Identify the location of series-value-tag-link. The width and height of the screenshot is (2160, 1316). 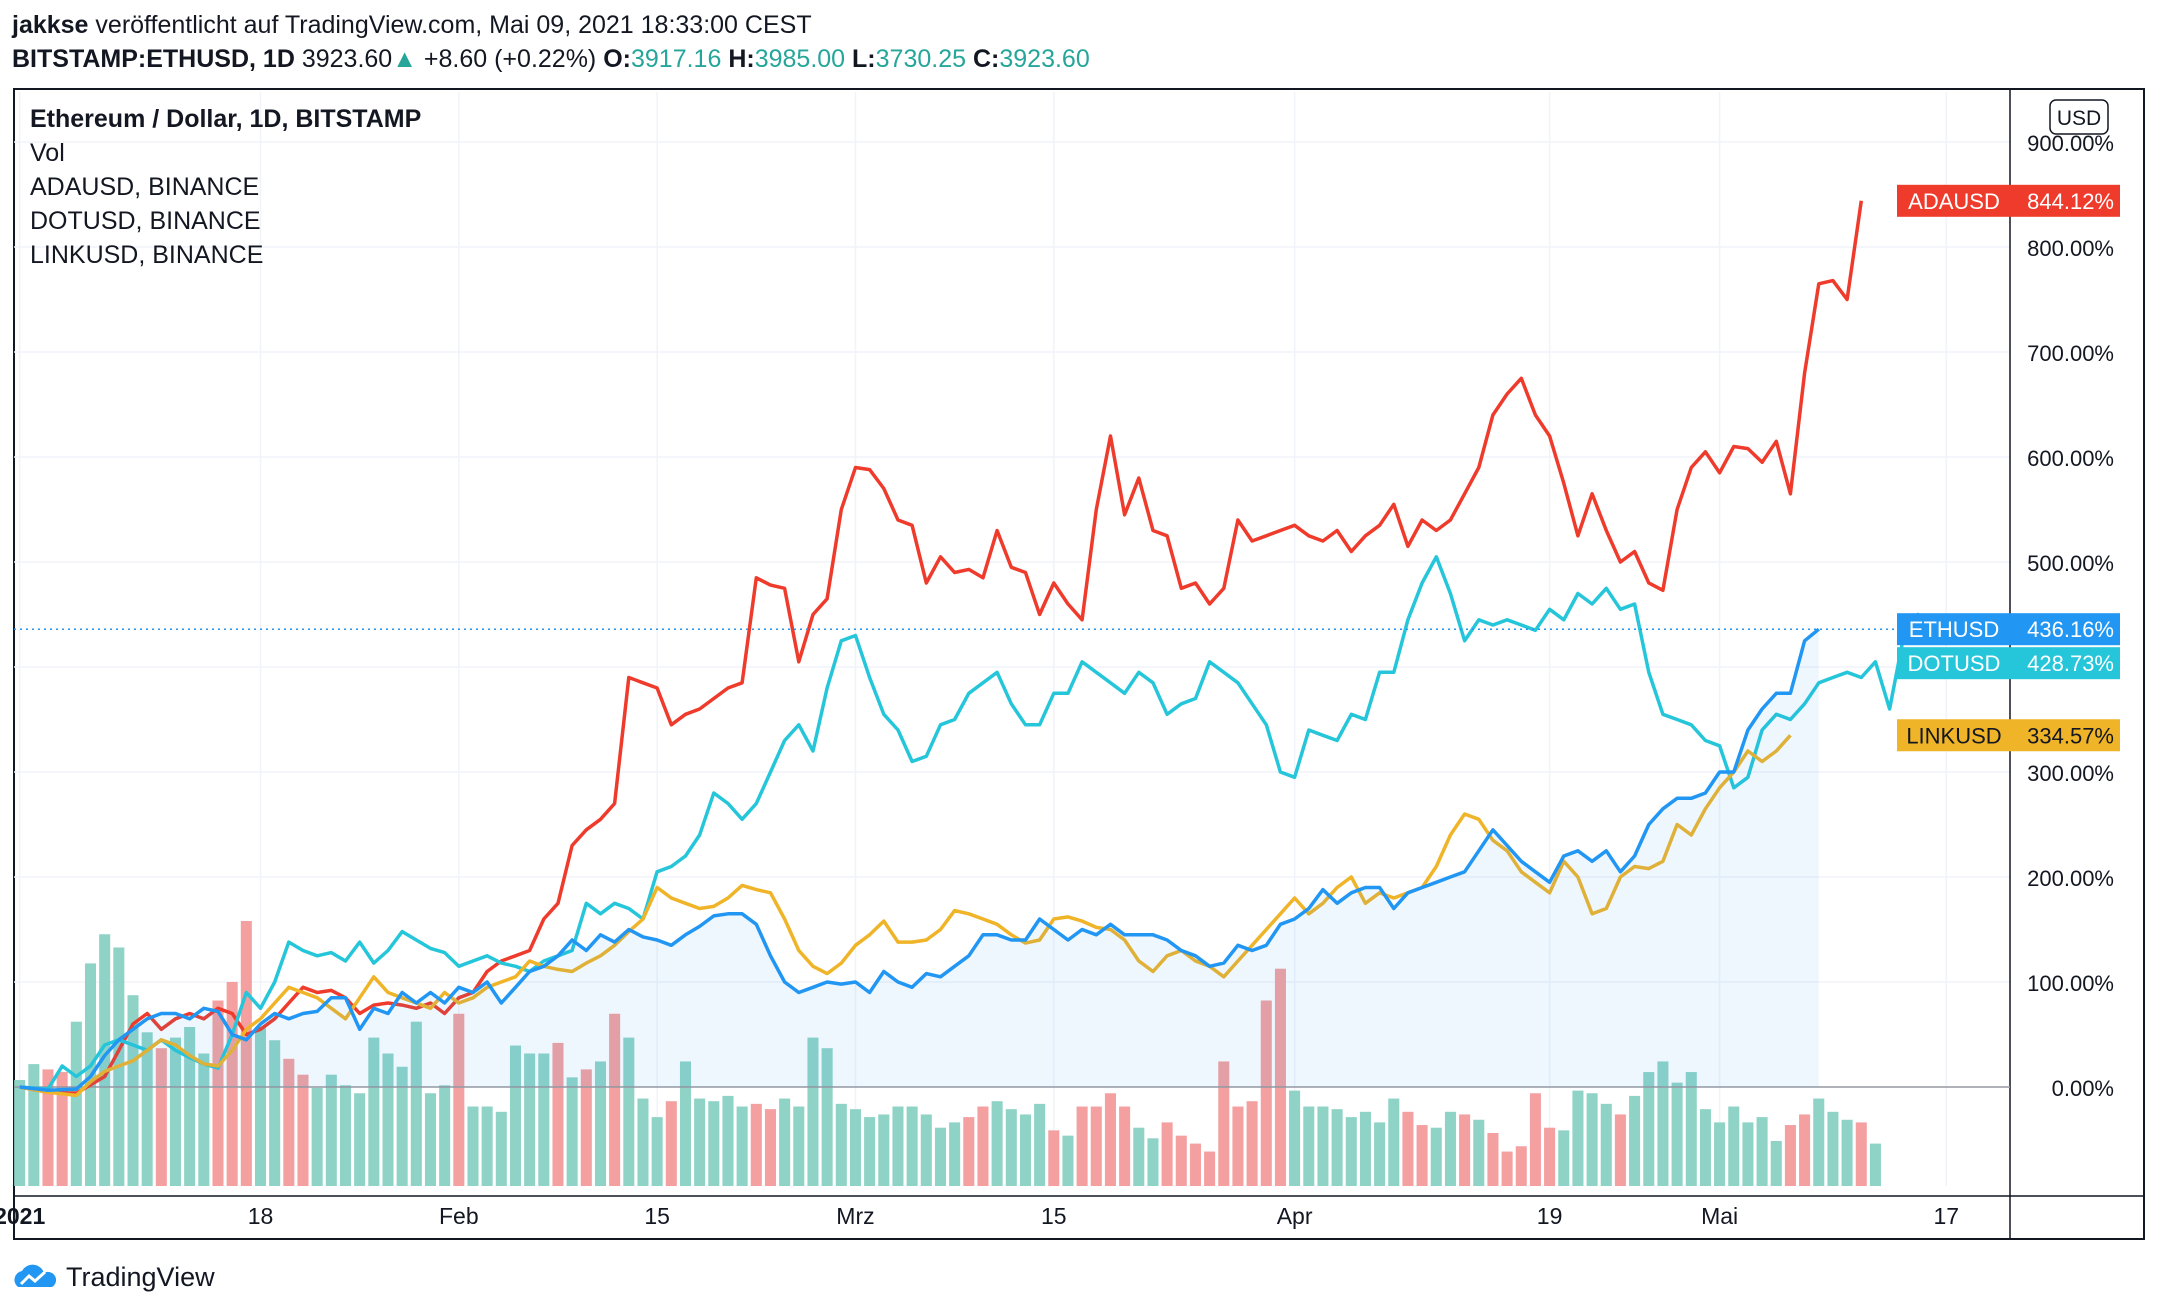
(2066, 735).